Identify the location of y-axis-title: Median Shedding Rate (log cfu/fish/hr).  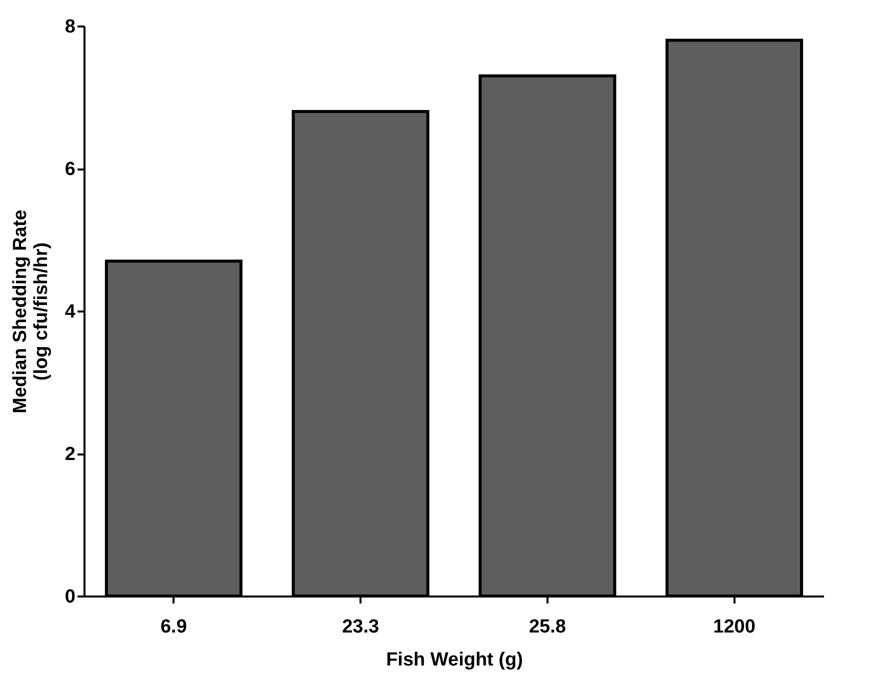
(31, 312).